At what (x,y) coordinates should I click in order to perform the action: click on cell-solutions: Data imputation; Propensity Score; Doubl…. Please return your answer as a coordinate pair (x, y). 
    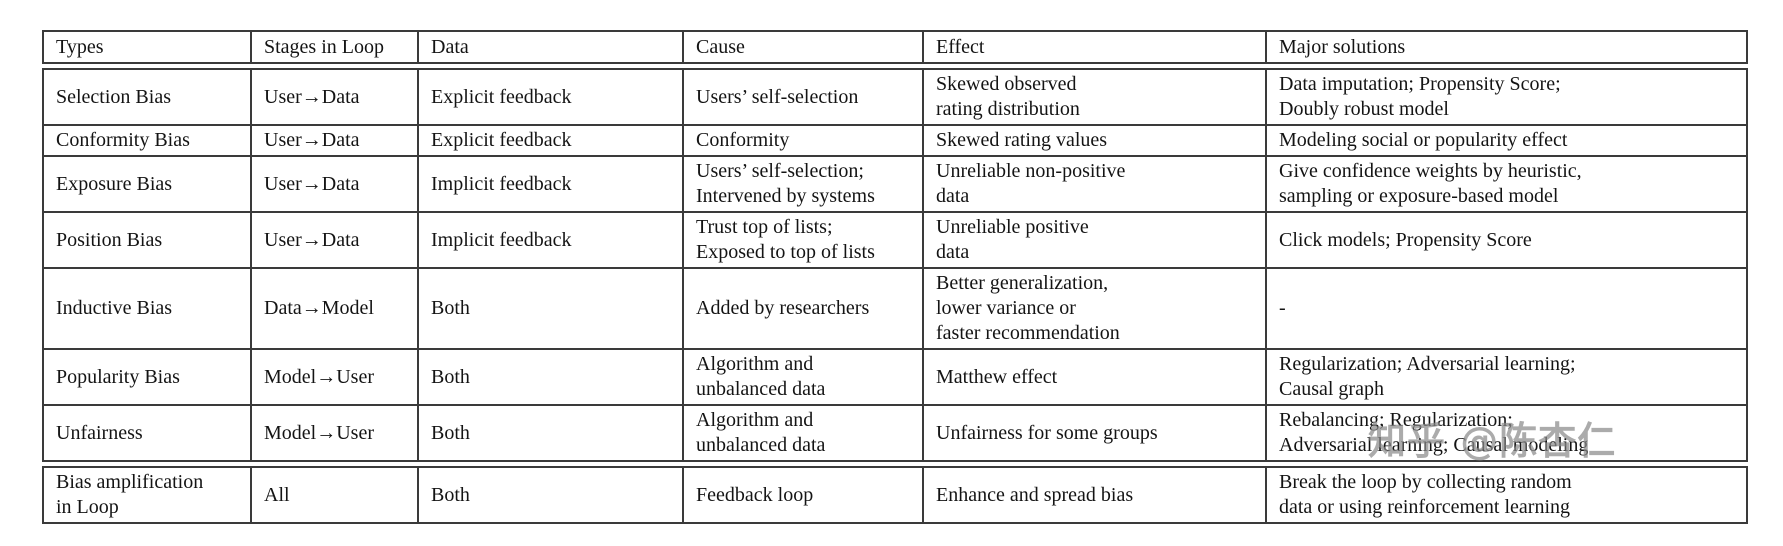
    Looking at the image, I should click on (1506, 97).